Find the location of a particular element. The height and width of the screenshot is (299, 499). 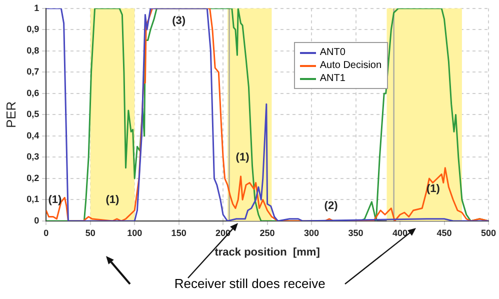

legend-label: ANT1 is located at coordinates (333, 79).